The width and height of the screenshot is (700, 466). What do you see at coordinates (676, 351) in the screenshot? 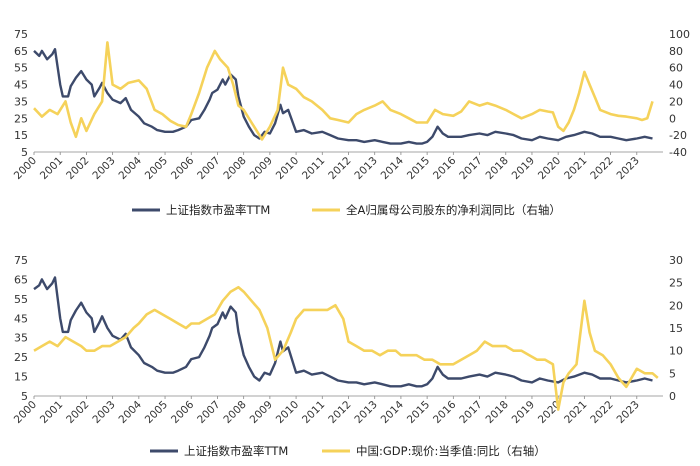
I see `right-y-tick-label: 10` at bounding box center [676, 351].